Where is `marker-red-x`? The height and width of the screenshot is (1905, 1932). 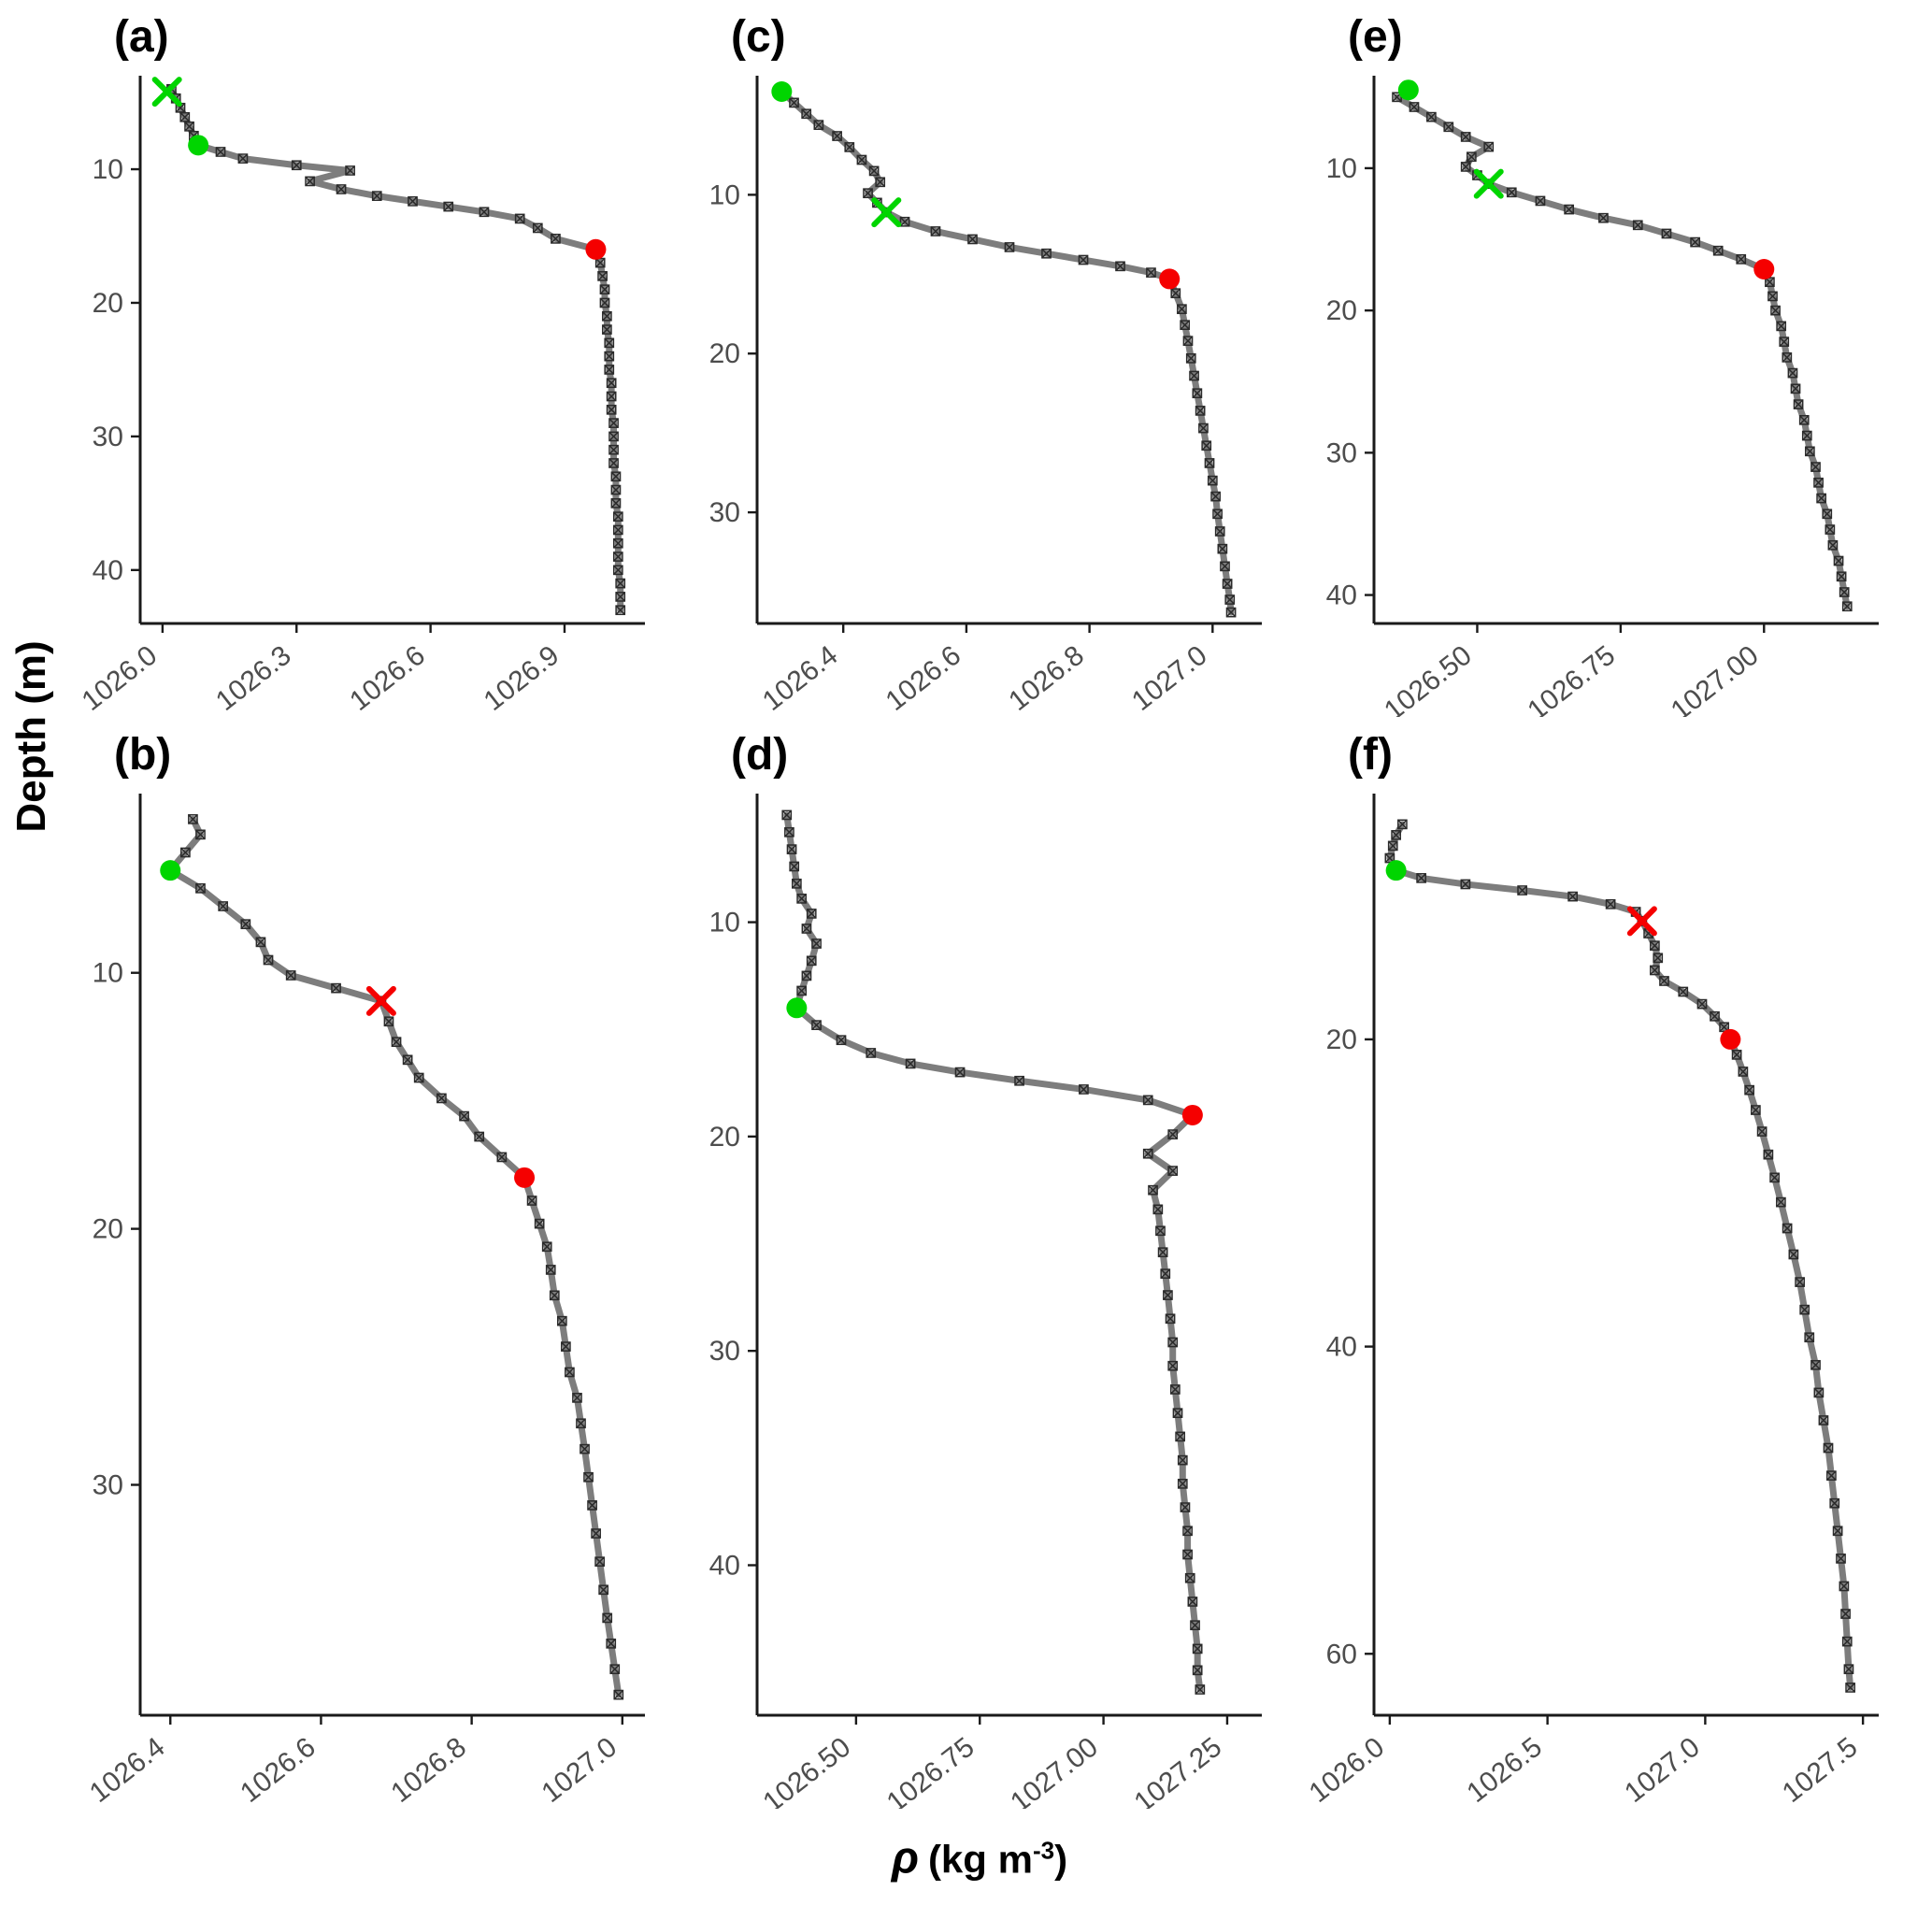
marker-red-x is located at coordinates (380, 1000).